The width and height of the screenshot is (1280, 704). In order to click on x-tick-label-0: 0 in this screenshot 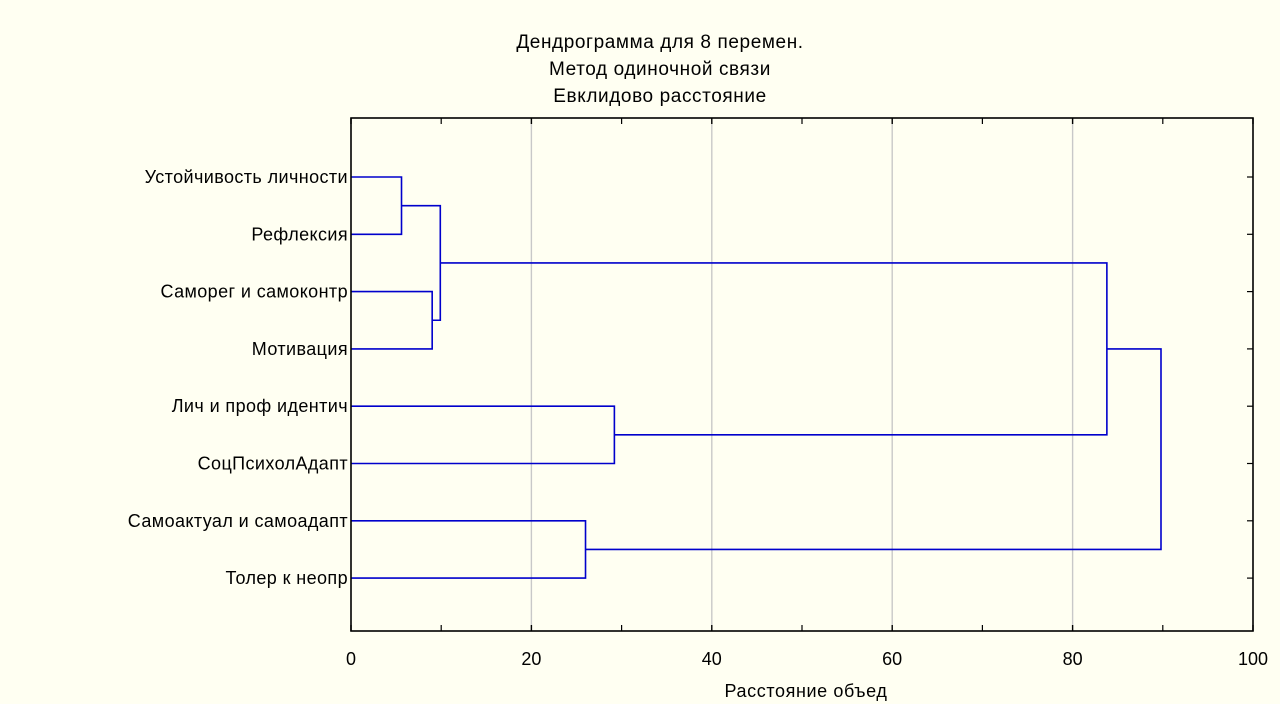, I will do `click(351, 659)`.